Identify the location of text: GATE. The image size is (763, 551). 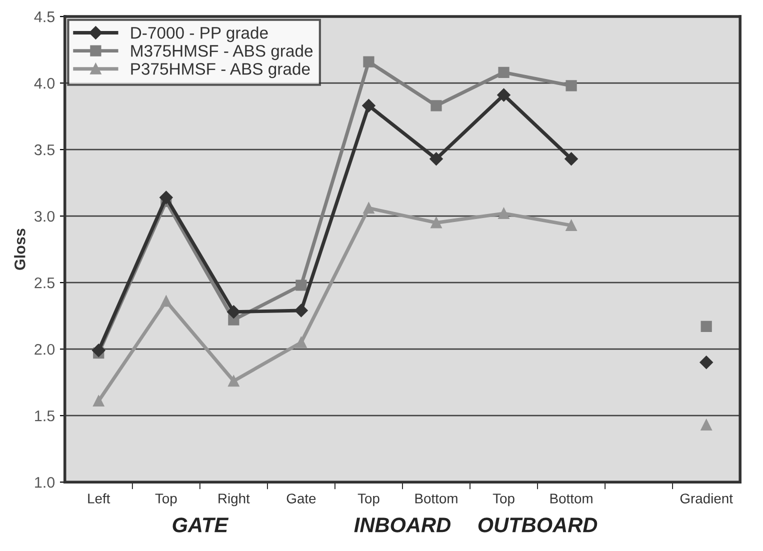
(200, 525).